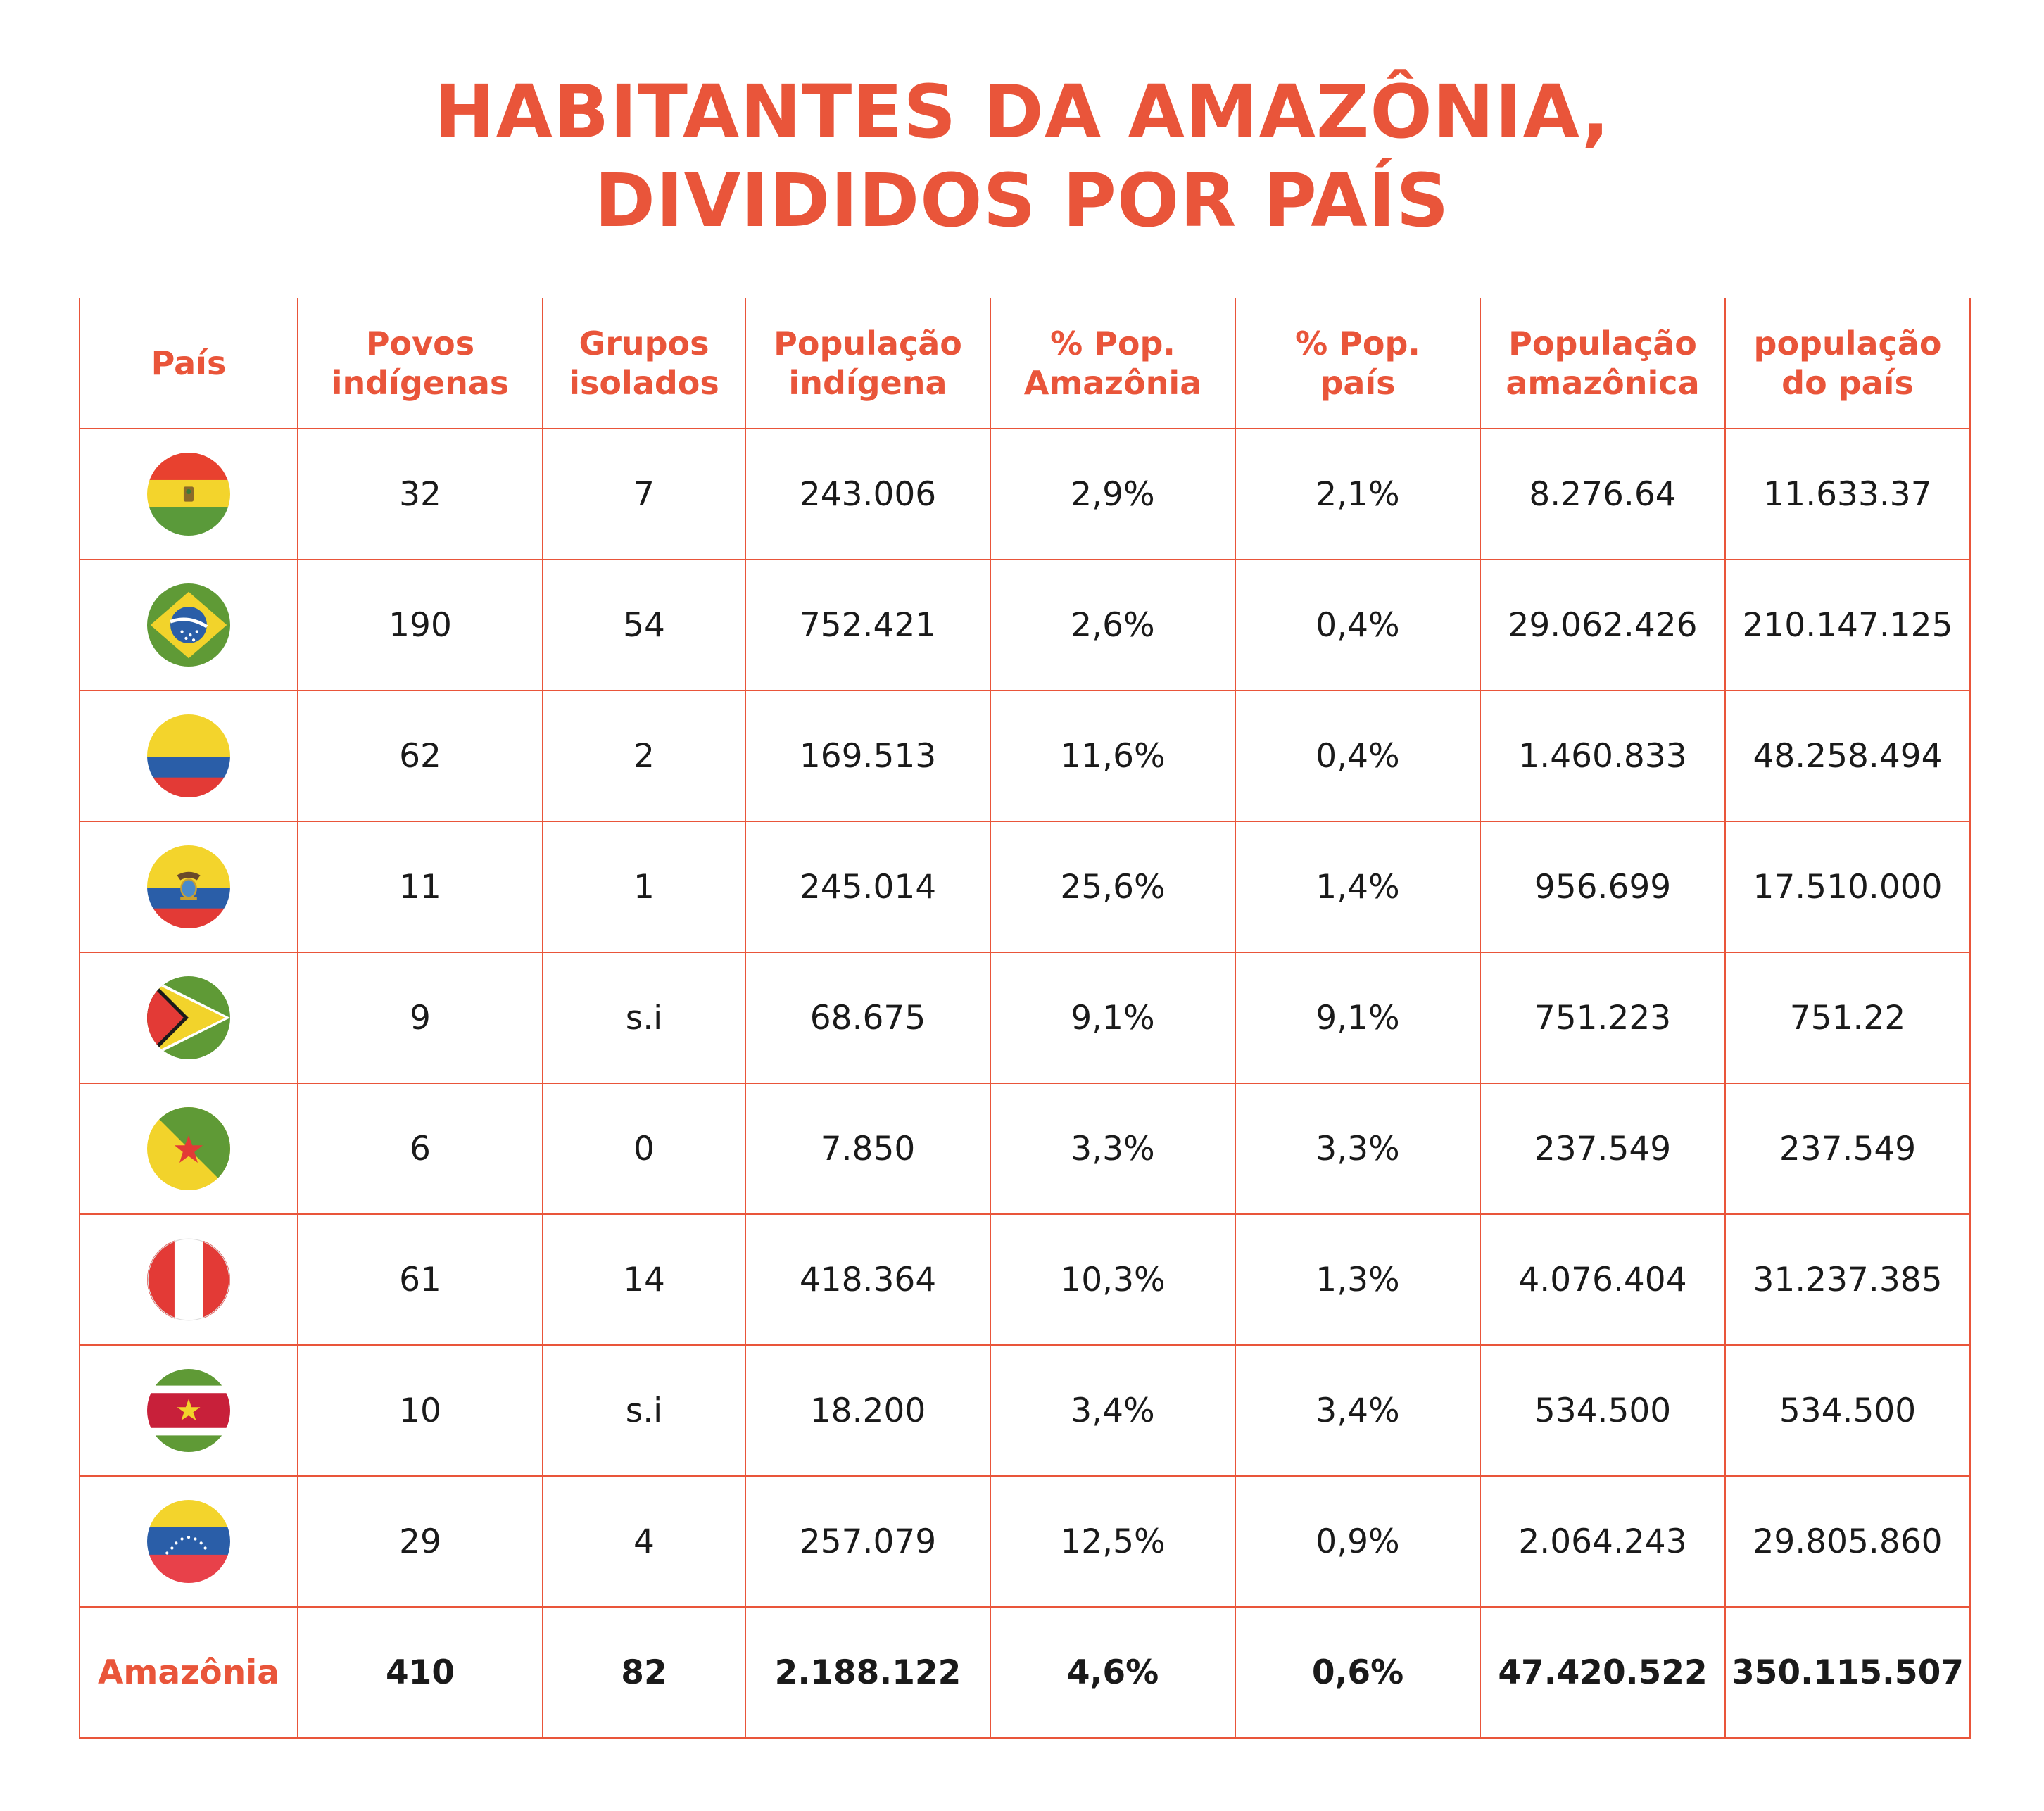 Image resolution: width=2044 pixels, height=1811 pixels. What do you see at coordinates (420, 363) in the screenshot?
I see `header-povos-indigenas: Povos indígenas` at bounding box center [420, 363].